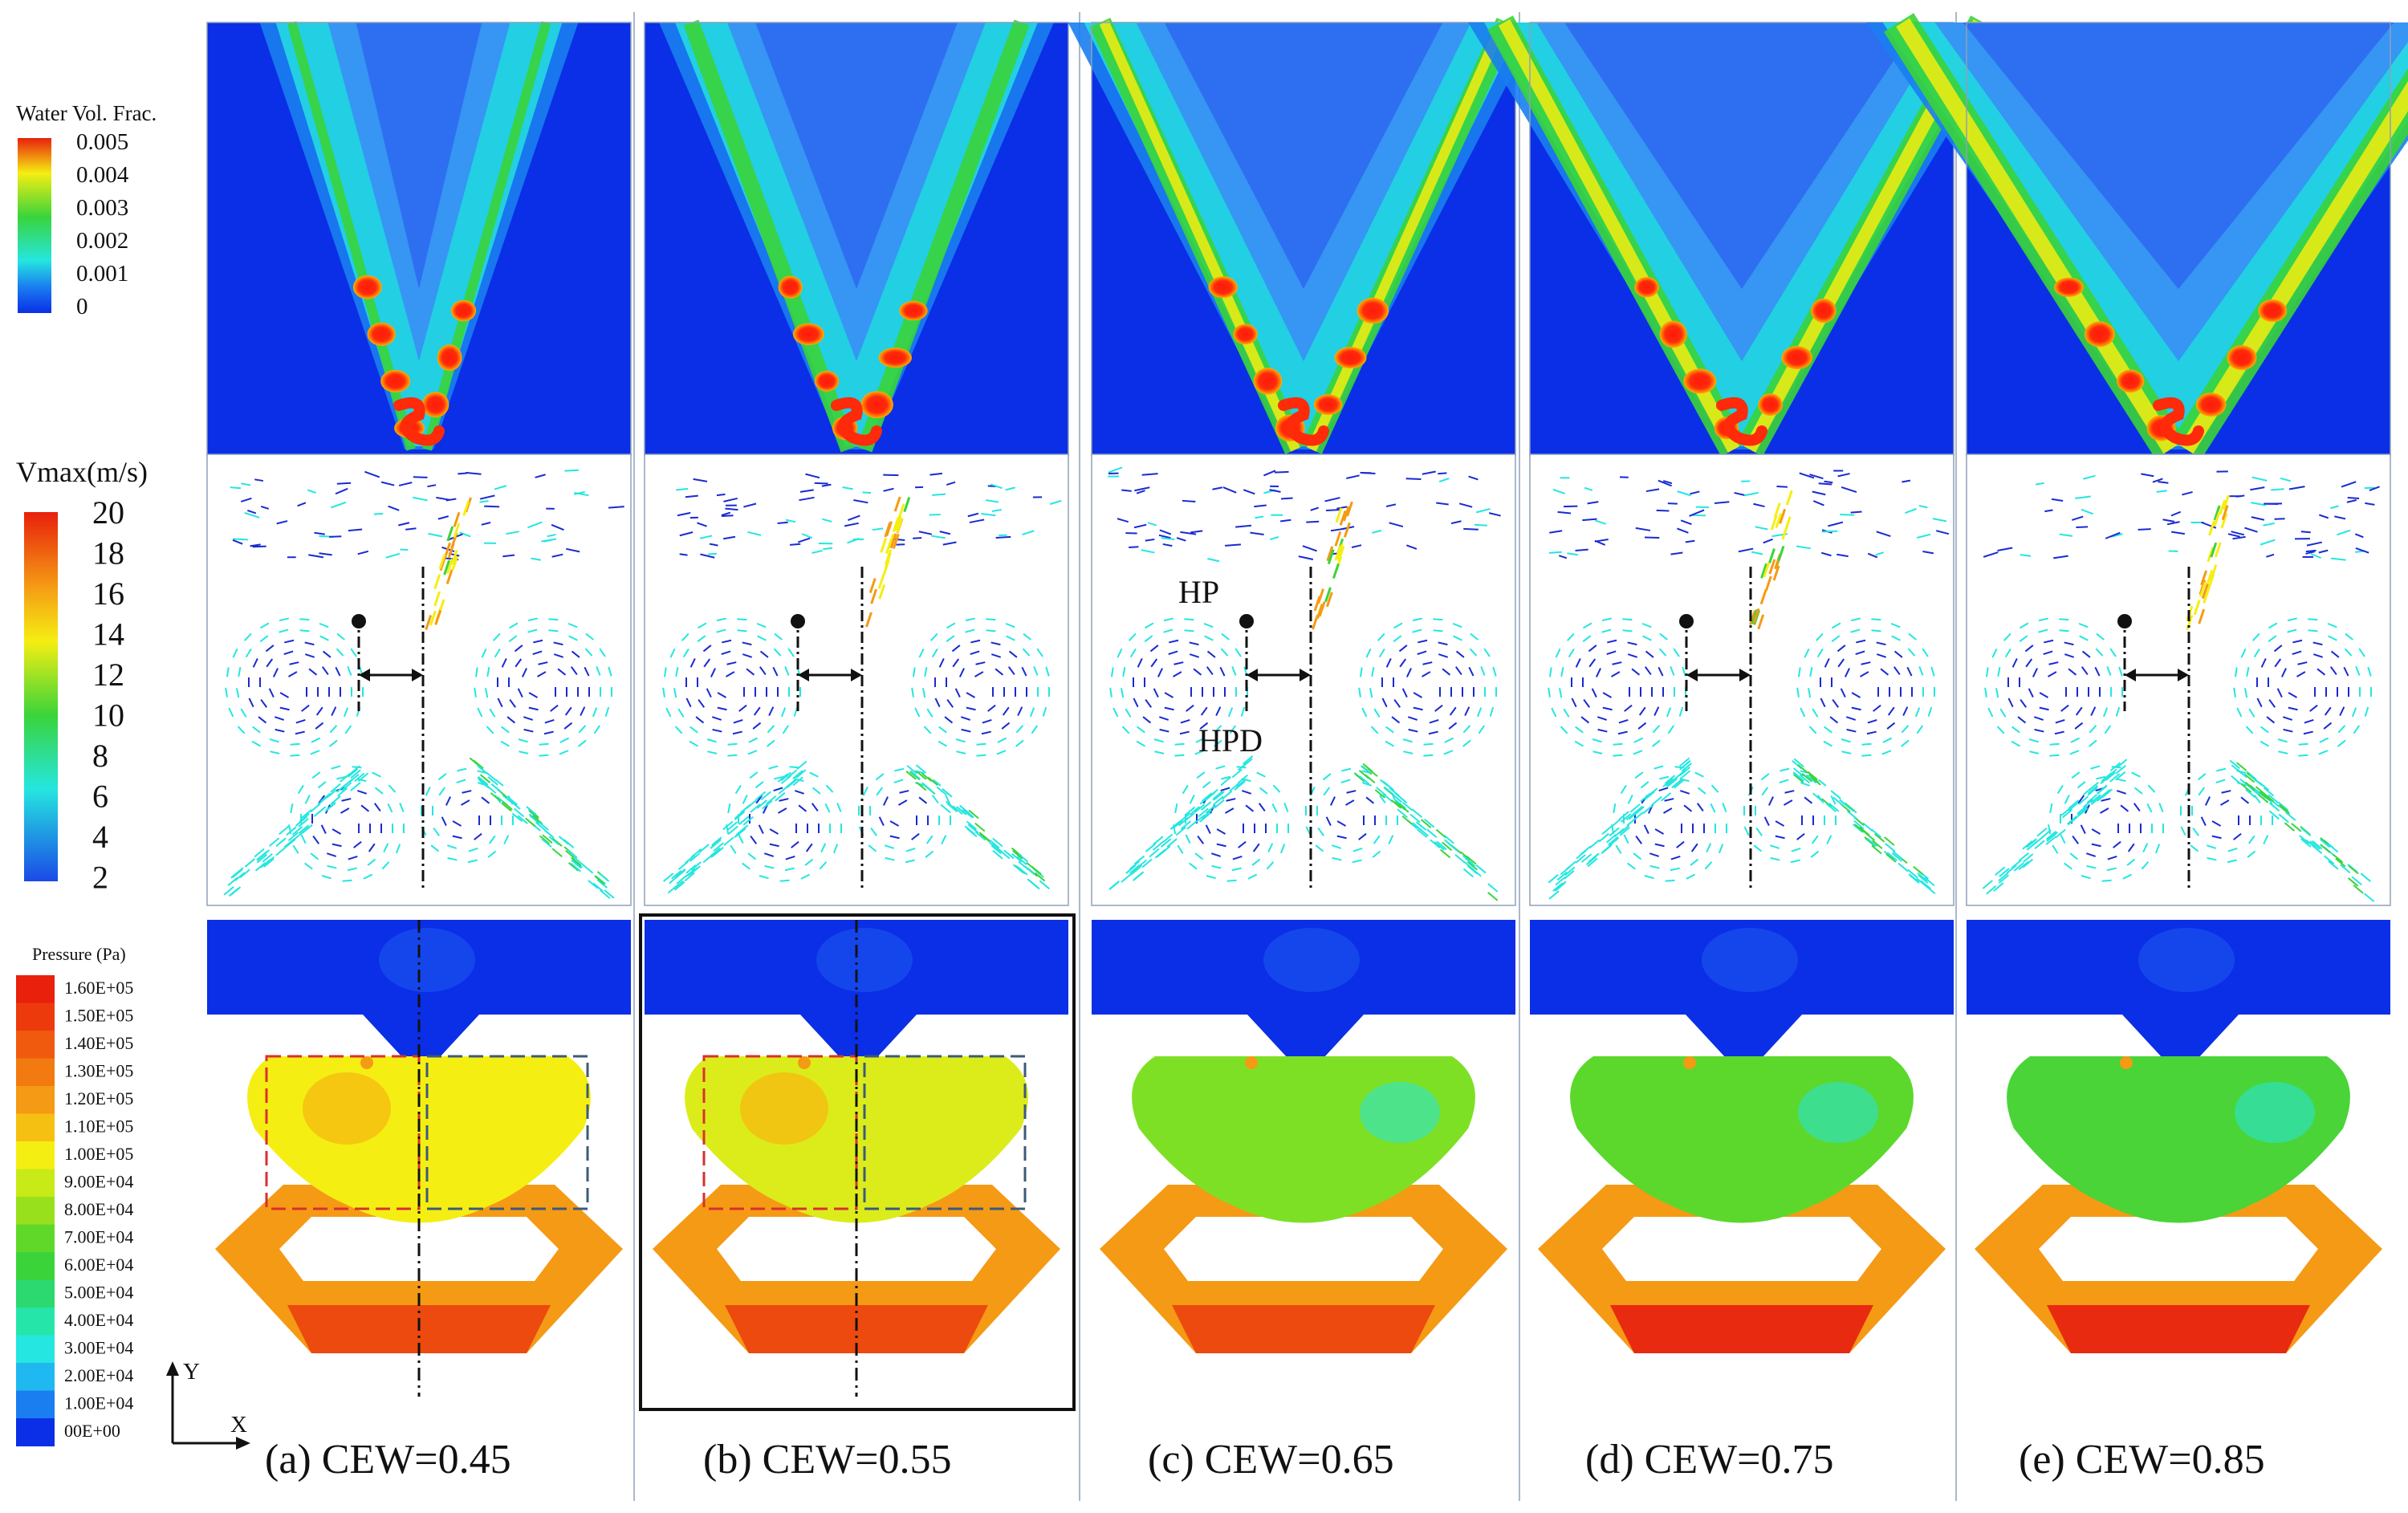 The width and height of the screenshot is (2408, 1513). What do you see at coordinates (856, 675) in the screenshot?
I see `hpd-arrowhead-right` at bounding box center [856, 675].